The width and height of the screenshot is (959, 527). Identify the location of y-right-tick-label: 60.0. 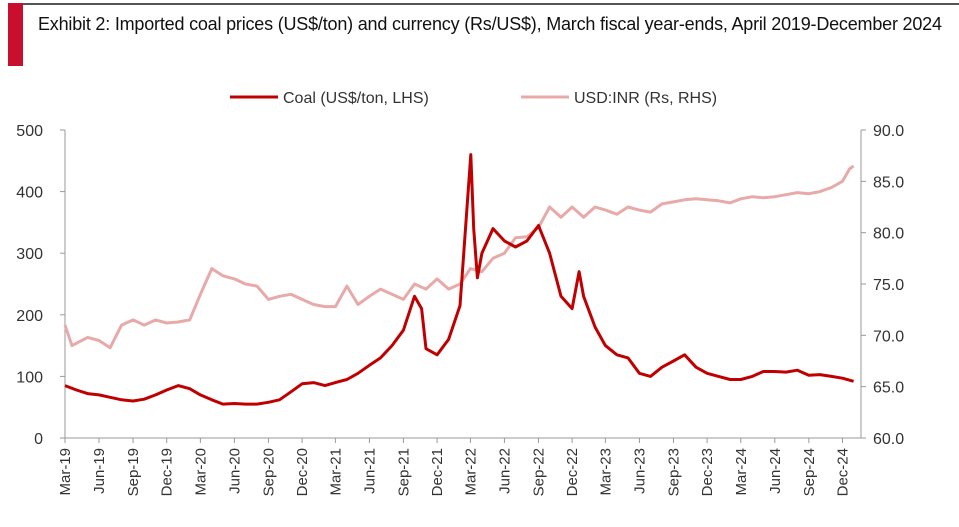
(888, 439).